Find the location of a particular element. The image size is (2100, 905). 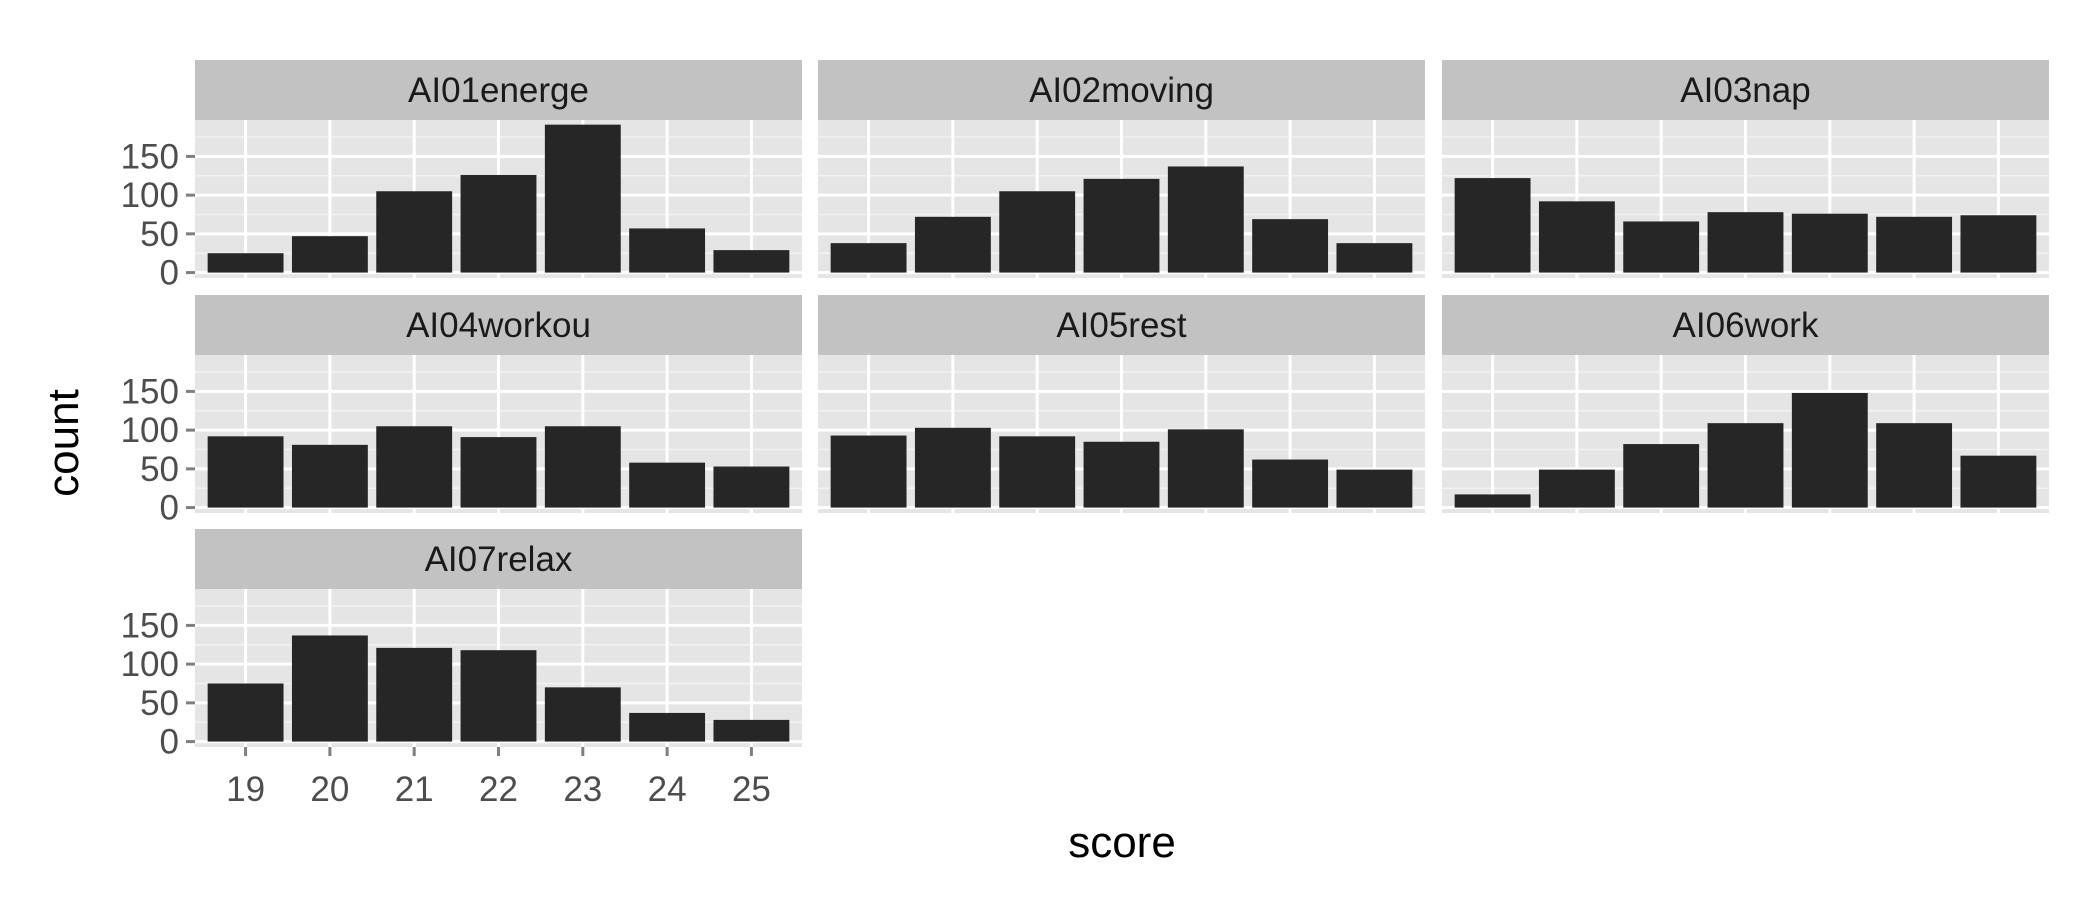

facet-strip-label: AI05rest is located at coordinates (1121, 325).